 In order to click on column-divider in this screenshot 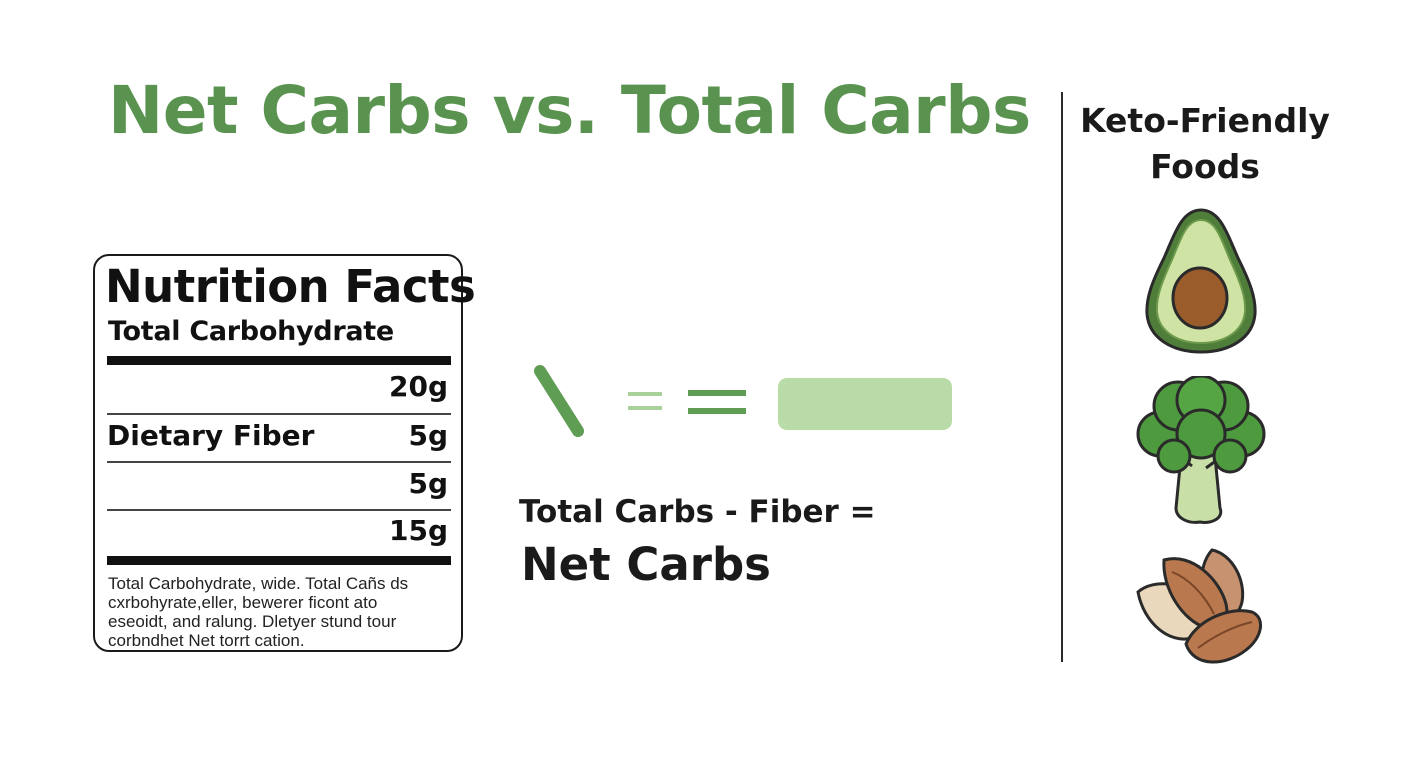, I will do `click(1062, 377)`.